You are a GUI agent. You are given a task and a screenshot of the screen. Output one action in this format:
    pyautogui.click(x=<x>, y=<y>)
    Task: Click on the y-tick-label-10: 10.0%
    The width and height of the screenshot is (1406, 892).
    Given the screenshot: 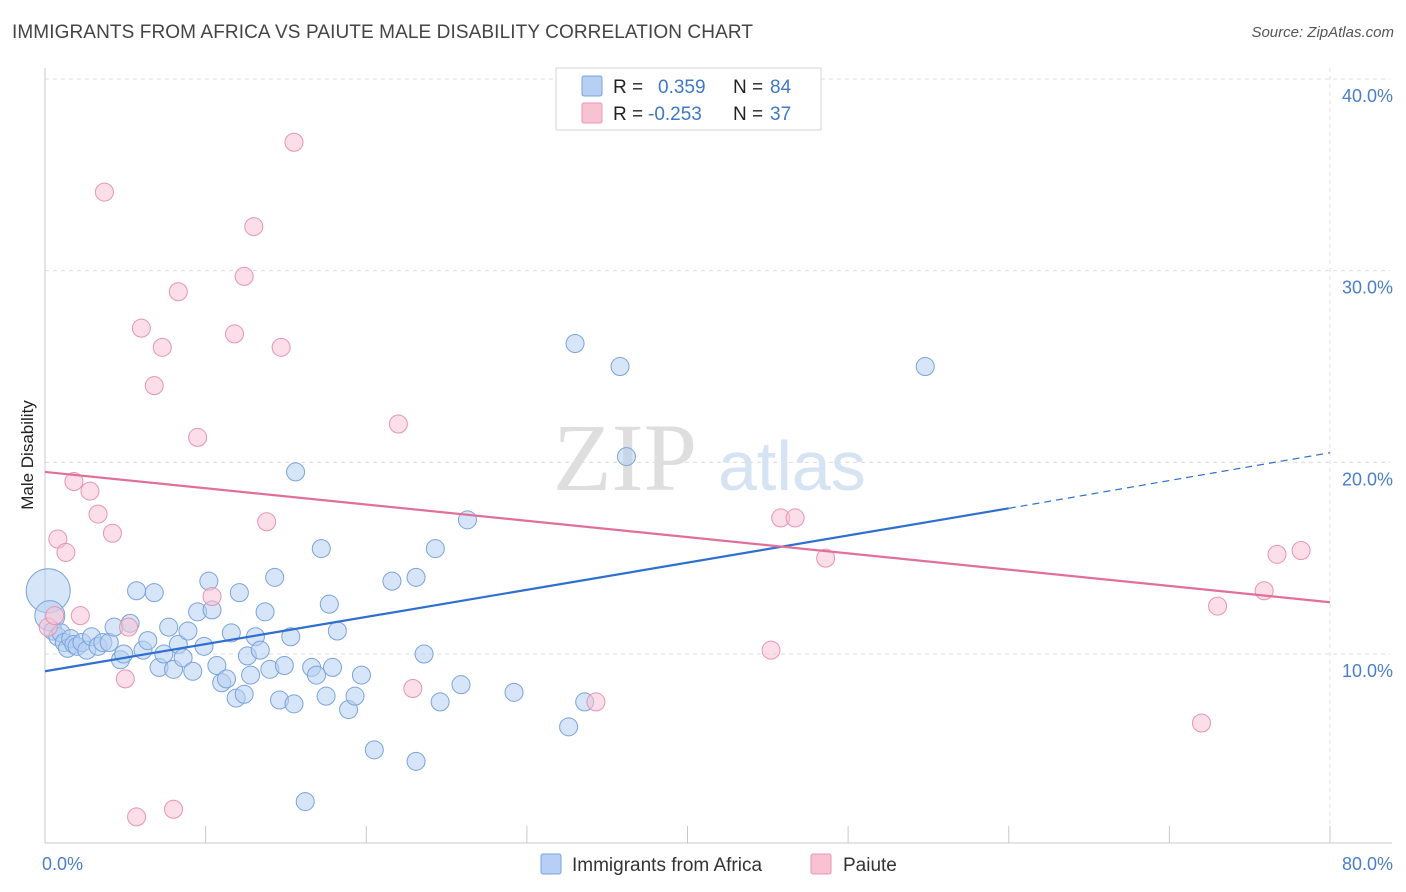 What is the action you would take?
    pyautogui.click(x=1367, y=671)
    